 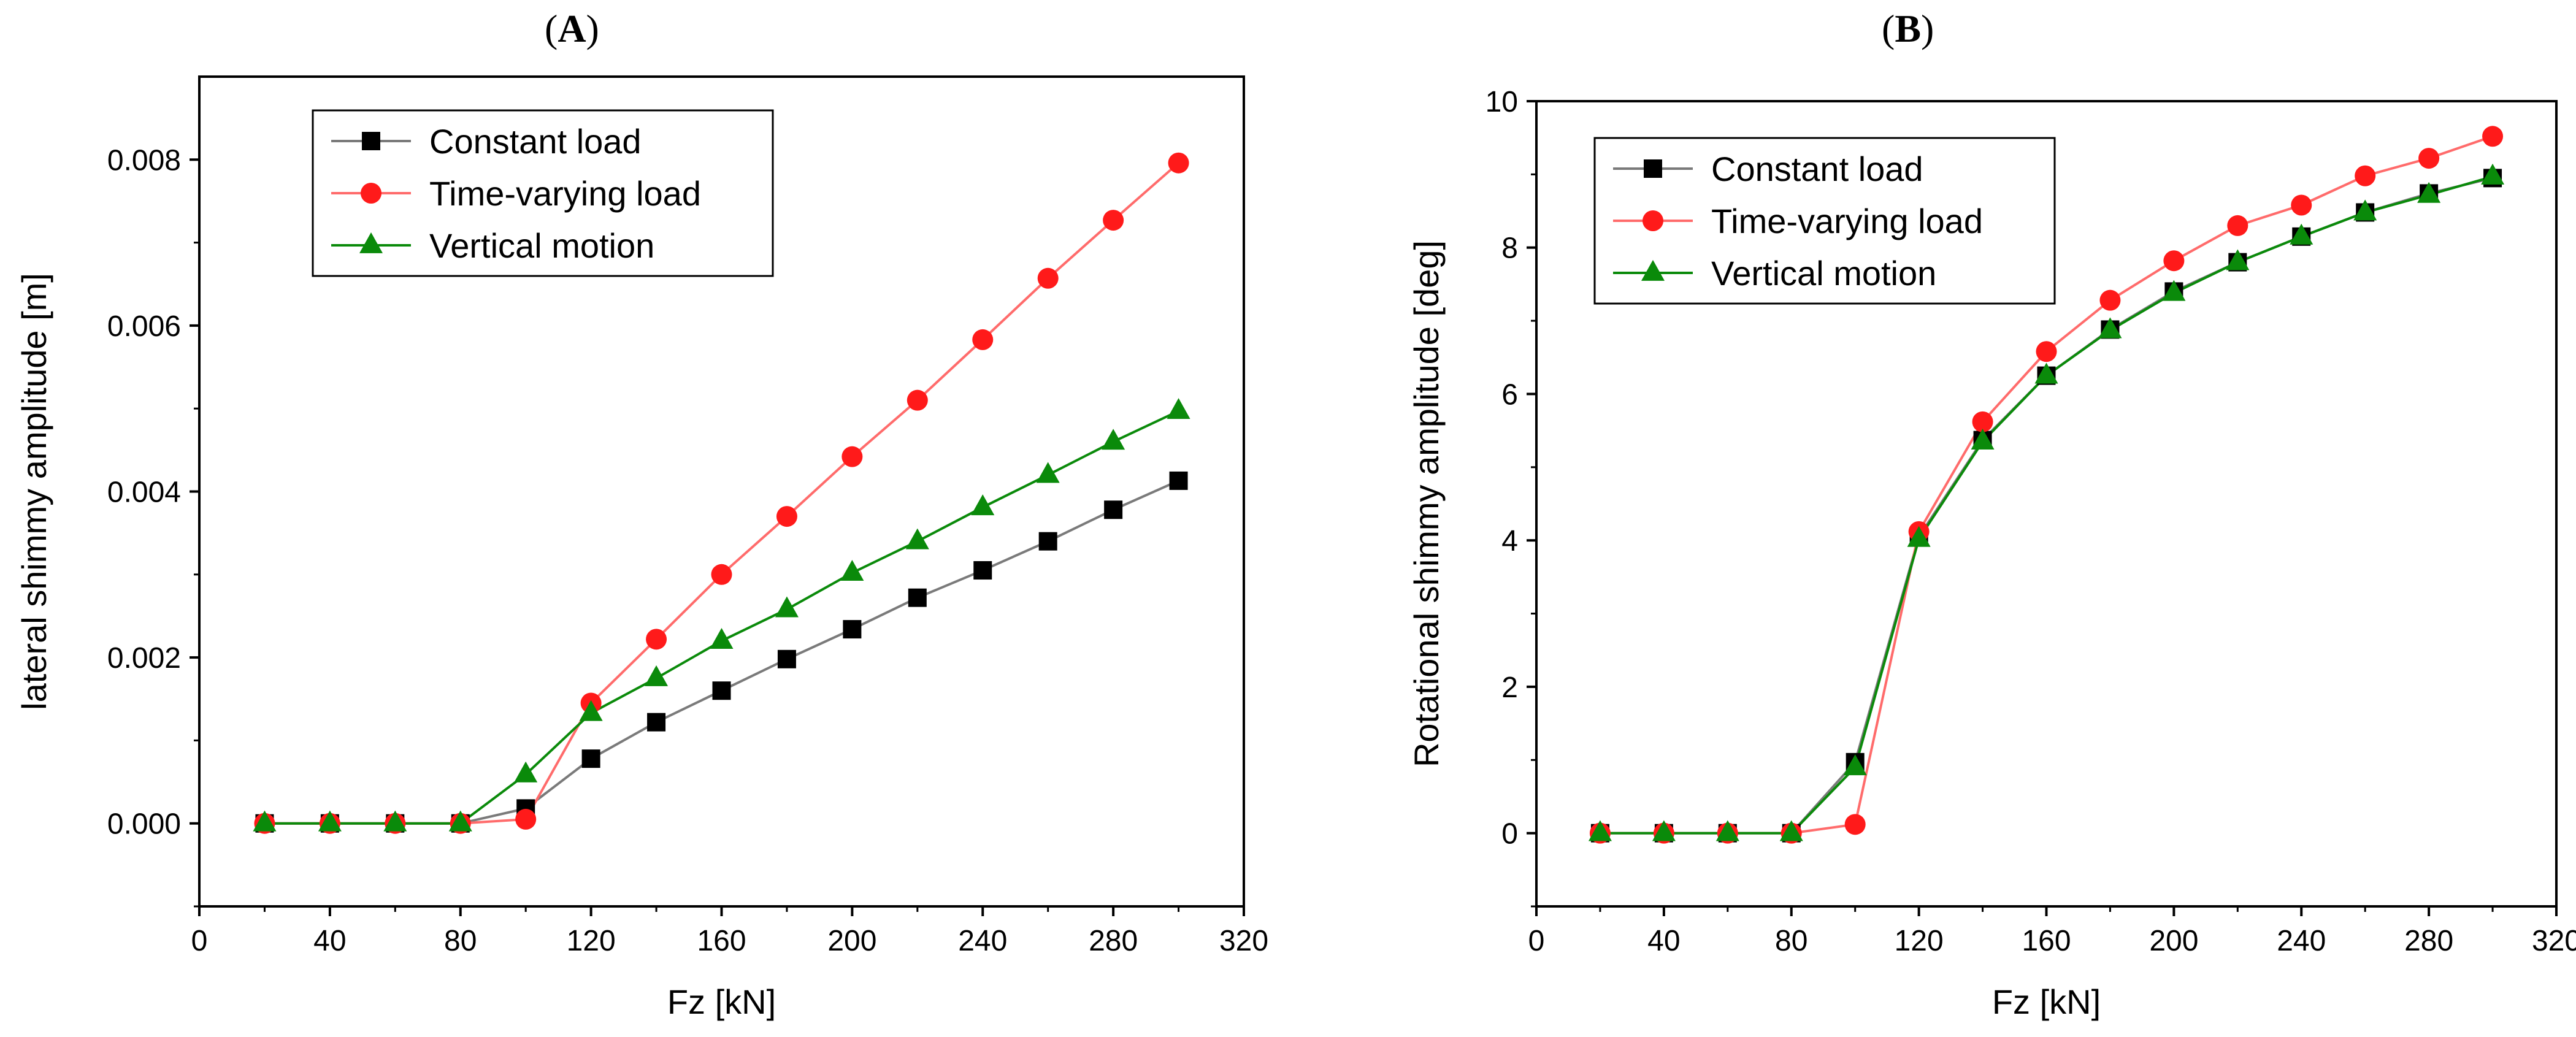 What do you see at coordinates (1501, 102) in the screenshot?
I see `y-tick-label: 10` at bounding box center [1501, 102].